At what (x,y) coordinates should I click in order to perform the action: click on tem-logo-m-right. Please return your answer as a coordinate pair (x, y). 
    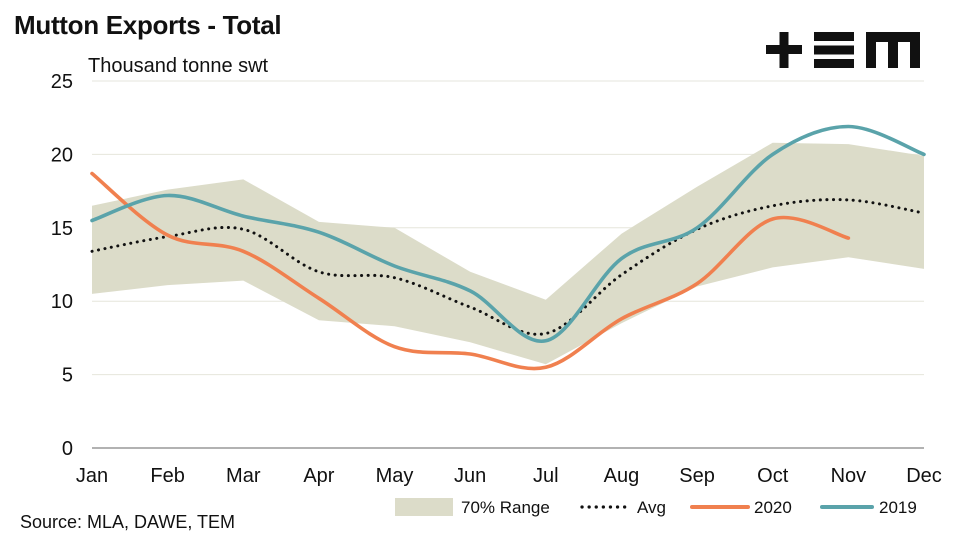
    Looking at the image, I should click on (915, 50).